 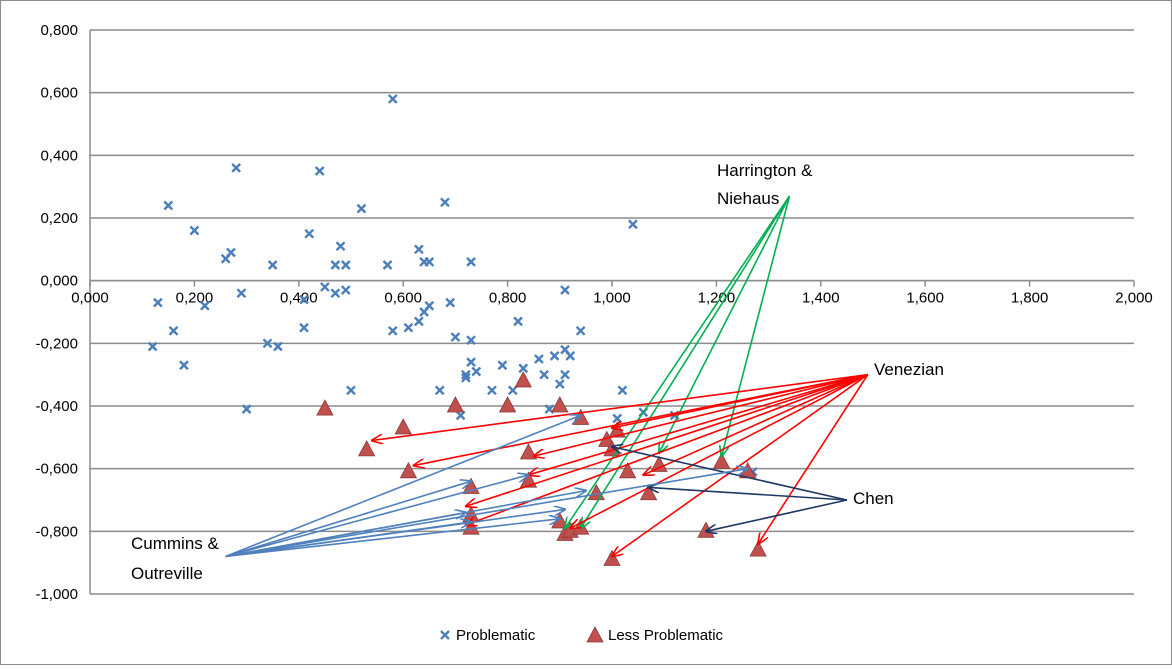 What do you see at coordinates (56, 343) in the screenshot?
I see `y-tick-label: -0,200` at bounding box center [56, 343].